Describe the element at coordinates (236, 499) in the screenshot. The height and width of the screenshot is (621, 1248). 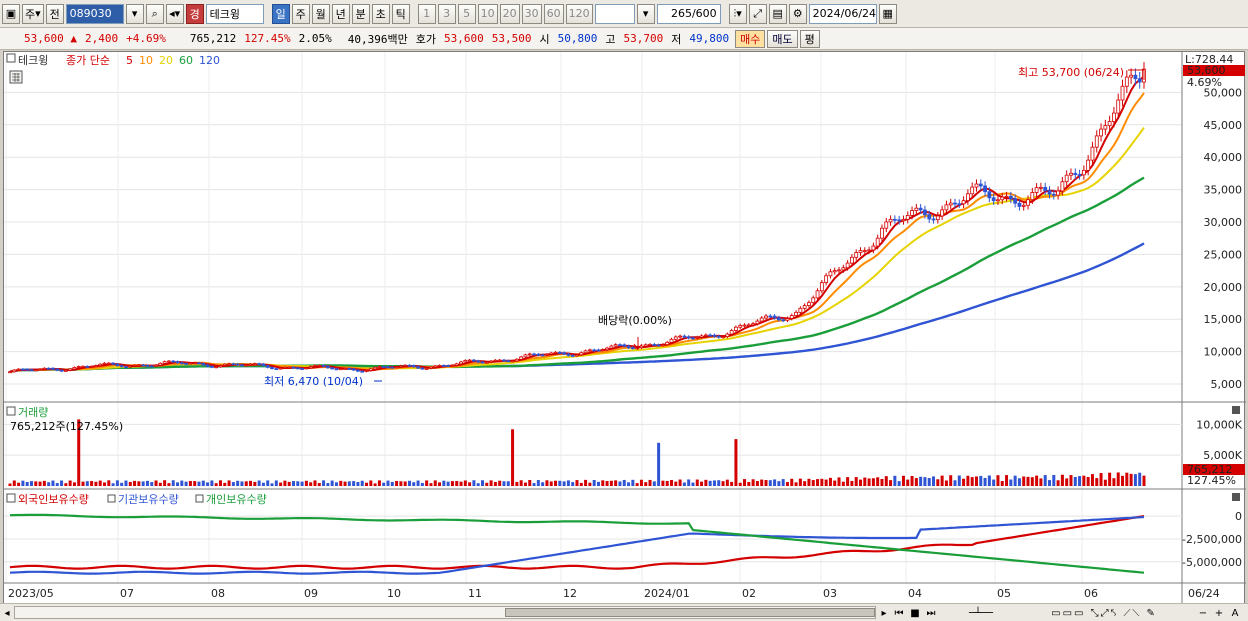
I see `legend-individual: 개인보유수량` at that location.